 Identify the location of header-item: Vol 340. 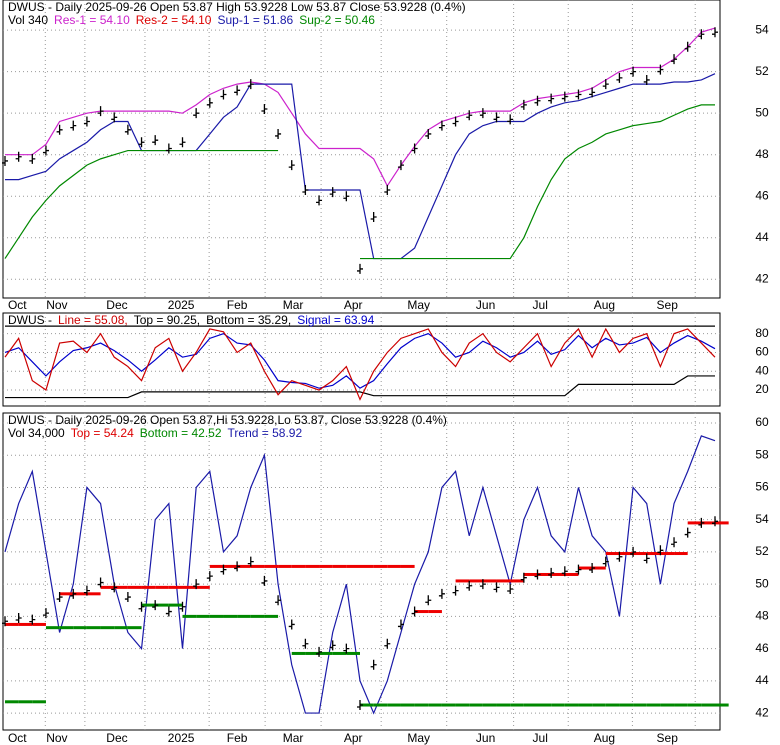
(28, 20).